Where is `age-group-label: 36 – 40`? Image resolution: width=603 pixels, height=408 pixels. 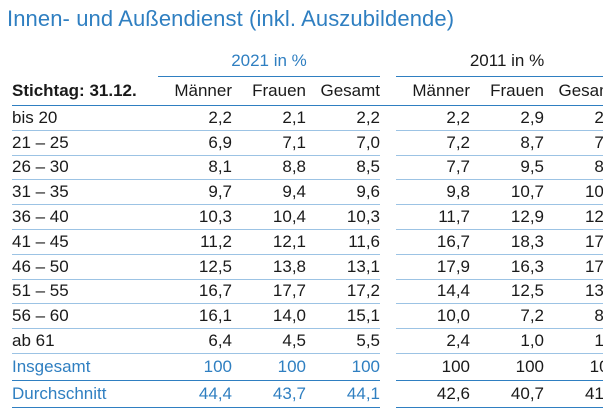
age-group-label: 36 – 40 is located at coordinates (85, 217).